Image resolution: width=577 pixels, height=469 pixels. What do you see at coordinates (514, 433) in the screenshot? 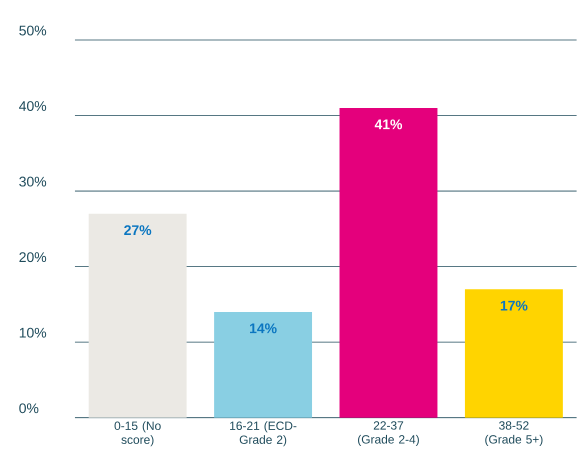
I see `x-tick-label: 38-52 (Grade 5+)` at bounding box center [514, 433].